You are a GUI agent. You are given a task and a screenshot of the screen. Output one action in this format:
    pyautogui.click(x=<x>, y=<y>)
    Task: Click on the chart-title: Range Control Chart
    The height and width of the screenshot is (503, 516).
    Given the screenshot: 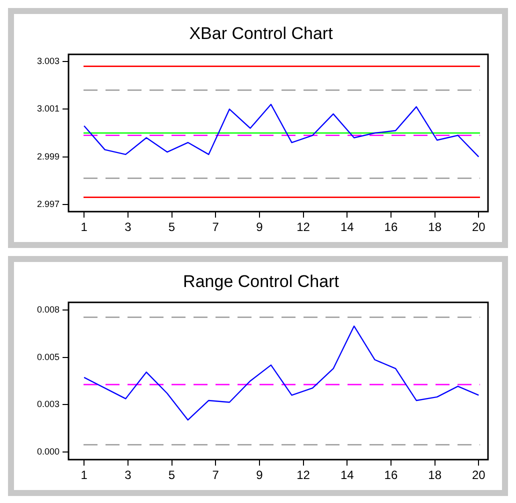 What is the action you would take?
    pyautogui.click(x=261, y=281)
    